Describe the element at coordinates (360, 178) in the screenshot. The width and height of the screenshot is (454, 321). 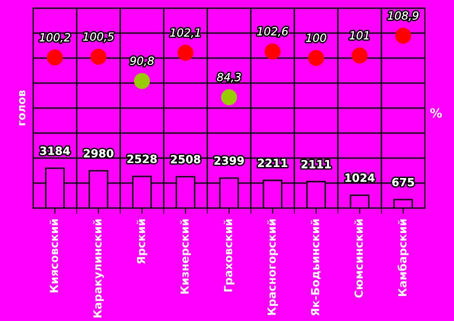
I see `data-label: 1024` at that location.